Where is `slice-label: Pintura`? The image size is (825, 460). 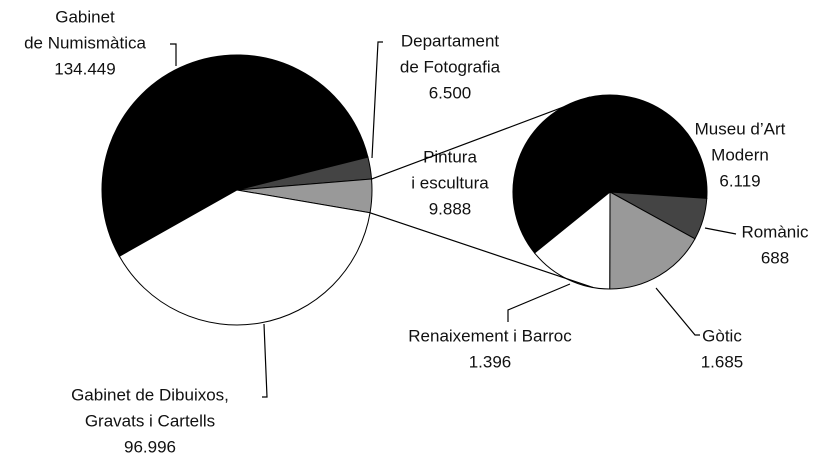
slice-label: Pintura is located at coordinates (450, 156).